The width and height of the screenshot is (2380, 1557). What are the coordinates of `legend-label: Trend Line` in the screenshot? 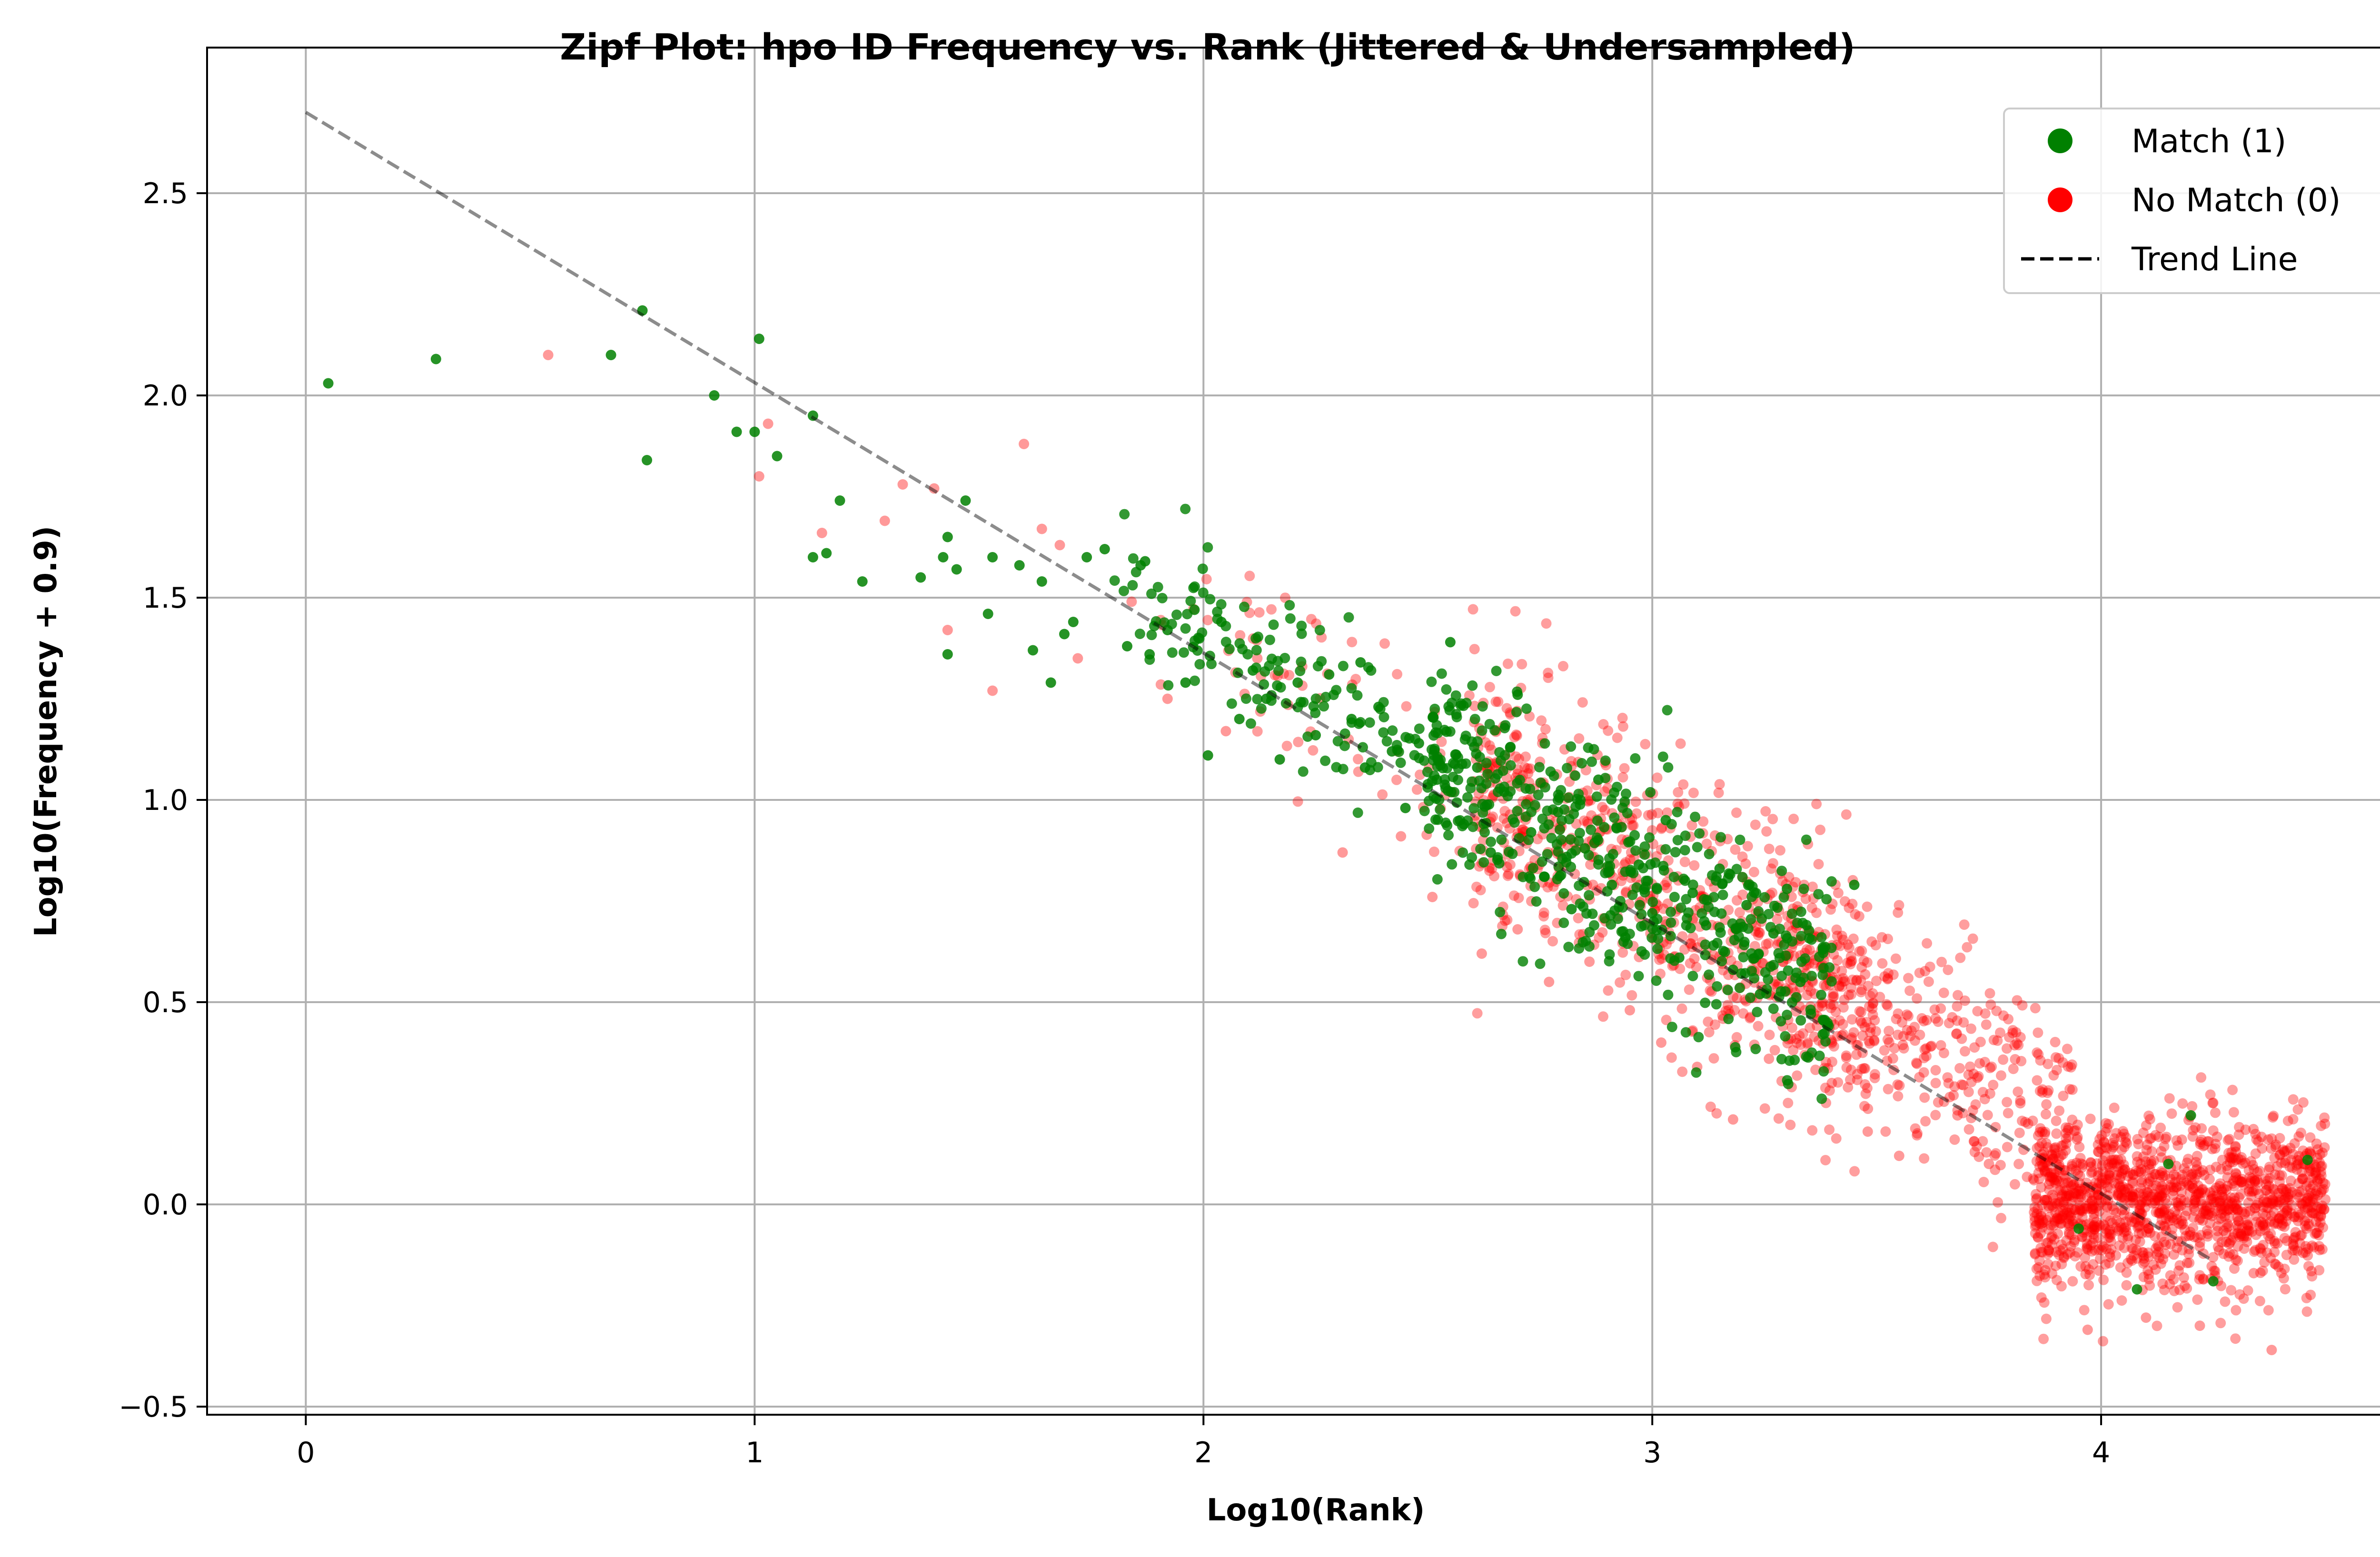 It's located at (2214, 259).